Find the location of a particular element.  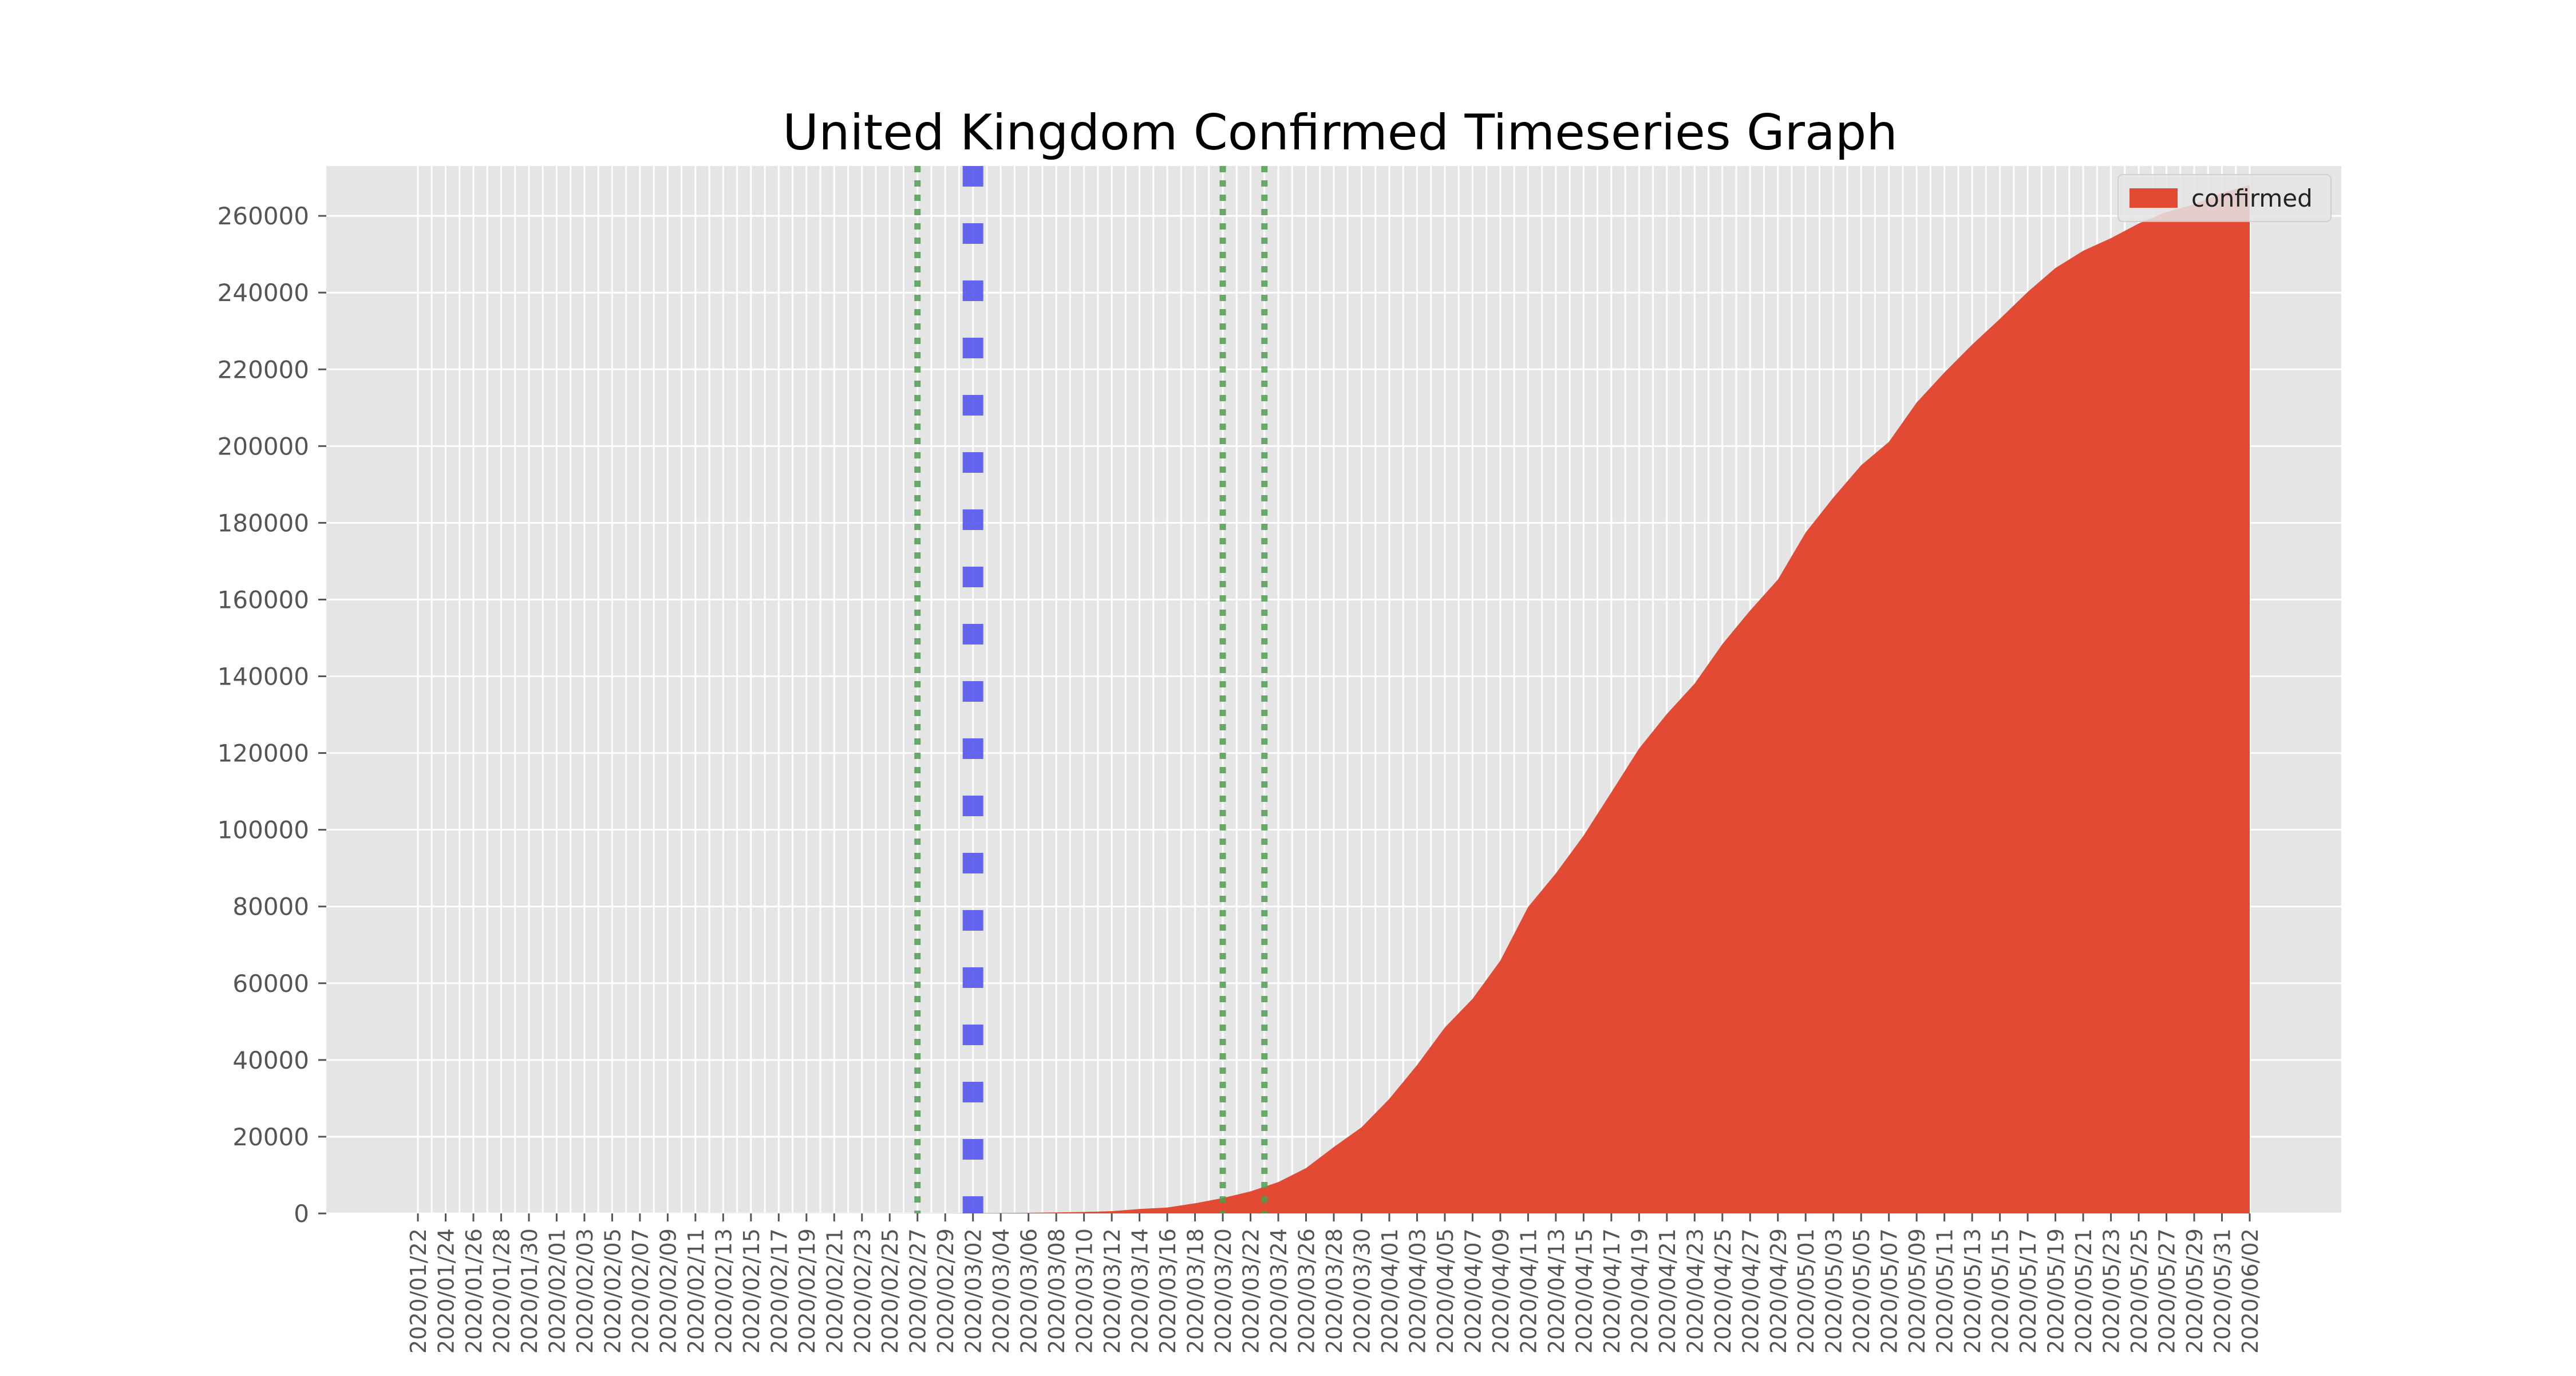

x-tick-label: 2020/05/03 is located at coordinates (1834, 1291).